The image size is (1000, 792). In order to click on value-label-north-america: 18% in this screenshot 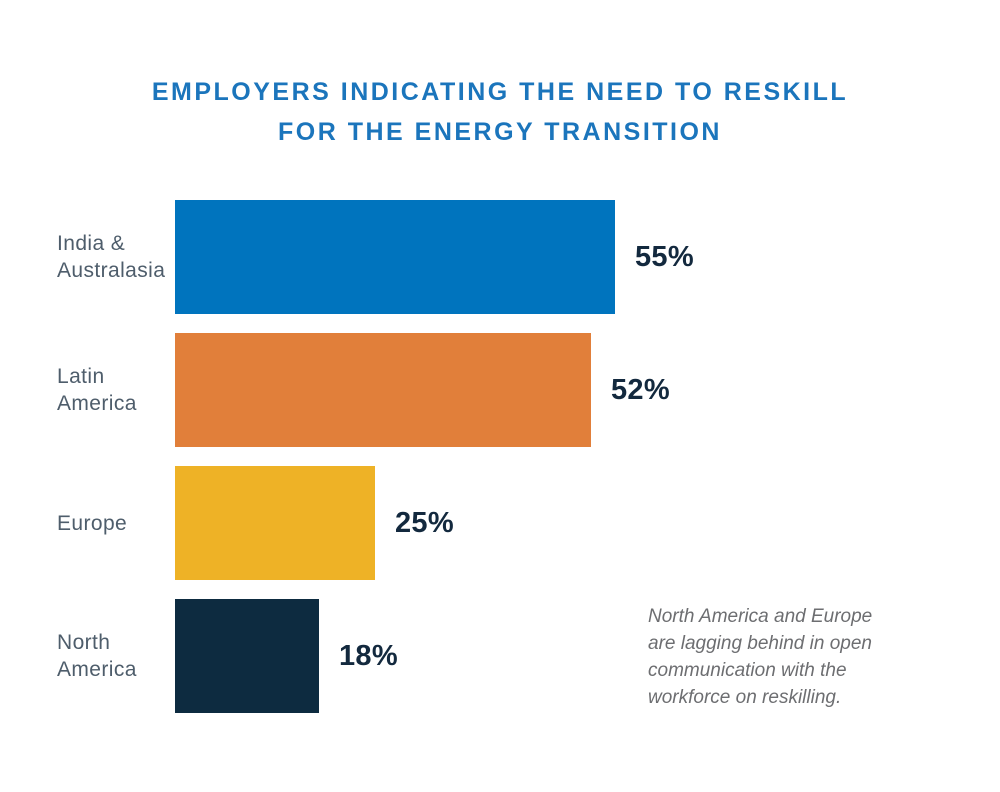, I will do `click(368, 655)`.